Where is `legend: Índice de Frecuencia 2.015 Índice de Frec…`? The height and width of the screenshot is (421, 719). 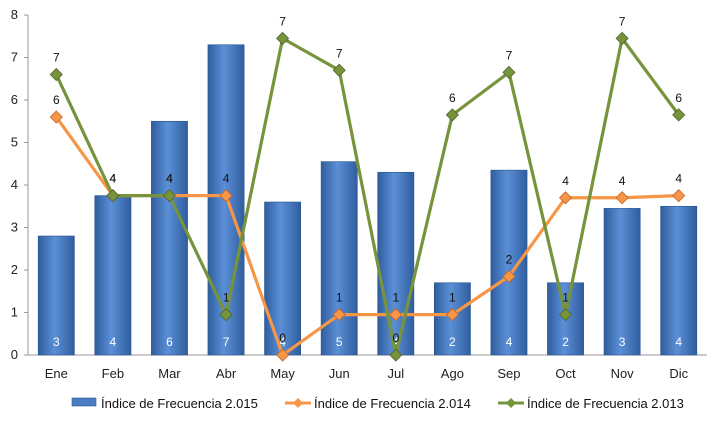 legend: Índice de Frecuencia 2.015 Índice de Frec… is located at coordinates (377, 403).